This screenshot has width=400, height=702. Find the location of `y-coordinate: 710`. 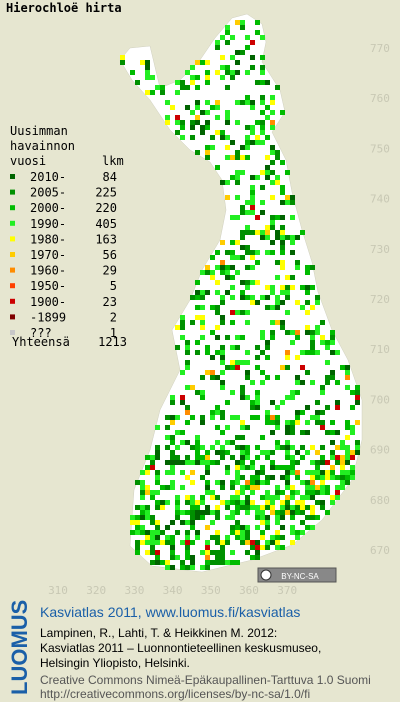

y-coordinate: 710 is located at coordinates (380, 349).